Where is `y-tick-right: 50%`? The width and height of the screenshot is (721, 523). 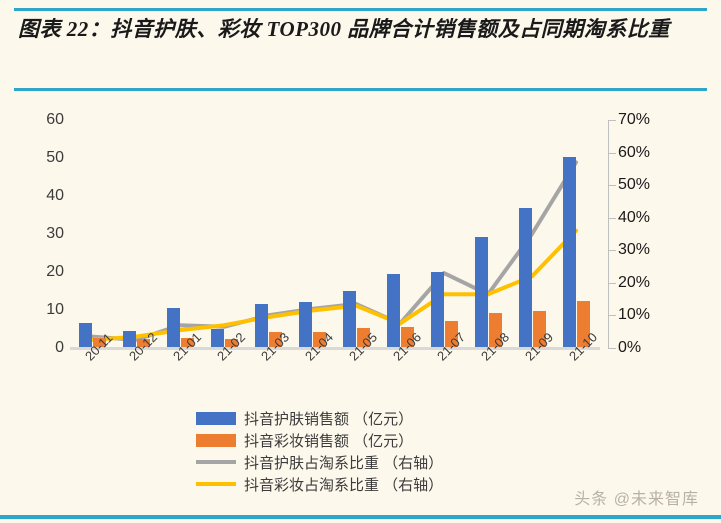
y-tick-right: 50% is located at coordinates (634, 185).